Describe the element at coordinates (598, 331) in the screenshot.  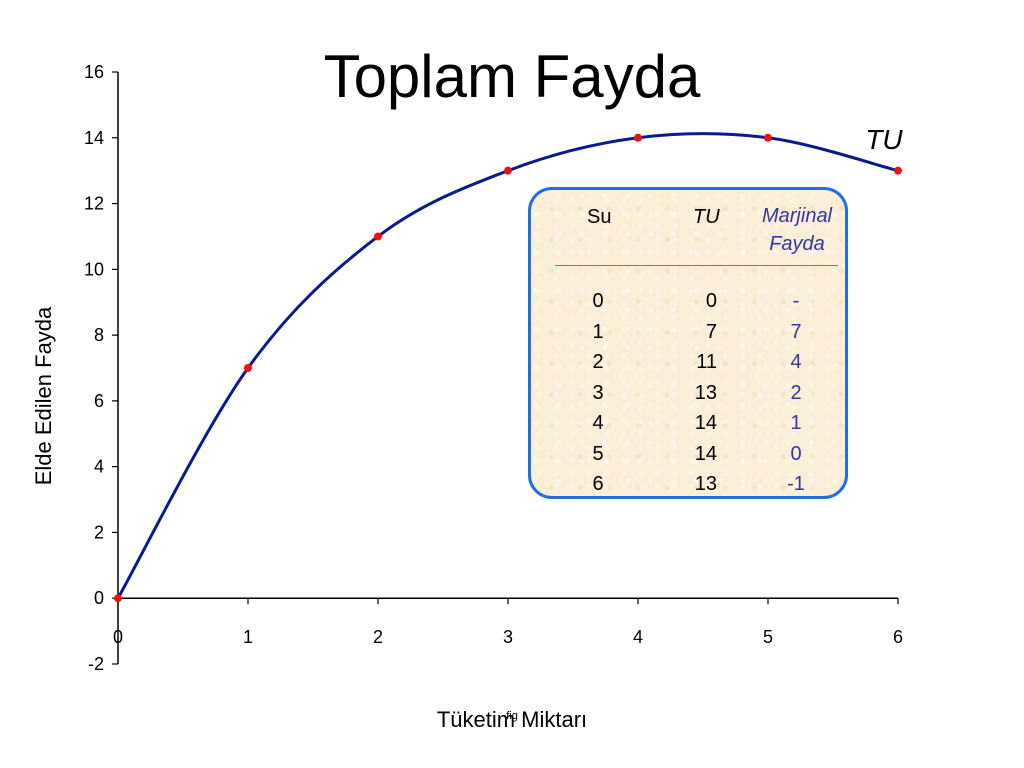
I see `cell-su: 1` at that location.